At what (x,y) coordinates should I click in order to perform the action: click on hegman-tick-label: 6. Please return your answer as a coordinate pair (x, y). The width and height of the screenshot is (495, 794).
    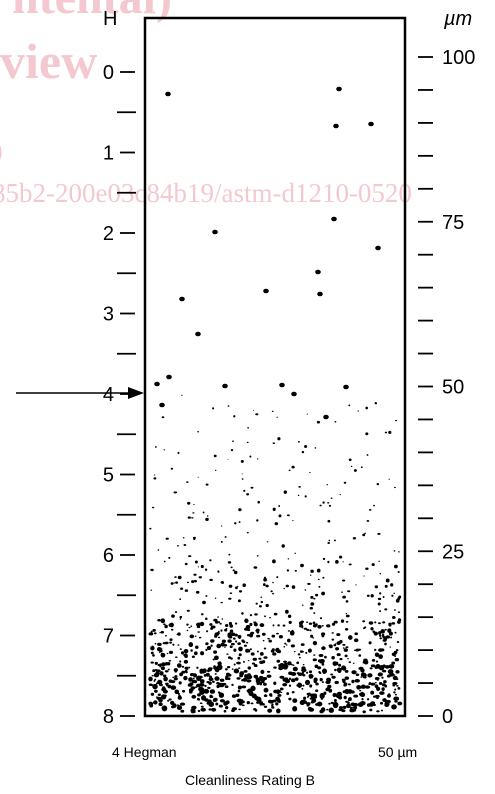
    Looking at the image, I should click on (108, 556).